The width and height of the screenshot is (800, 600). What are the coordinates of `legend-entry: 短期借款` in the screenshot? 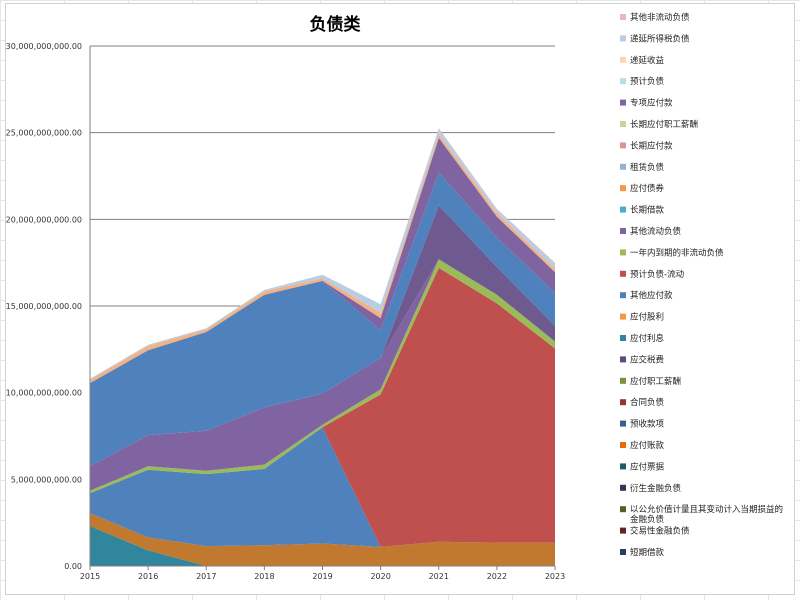 It's located at (647, 552).